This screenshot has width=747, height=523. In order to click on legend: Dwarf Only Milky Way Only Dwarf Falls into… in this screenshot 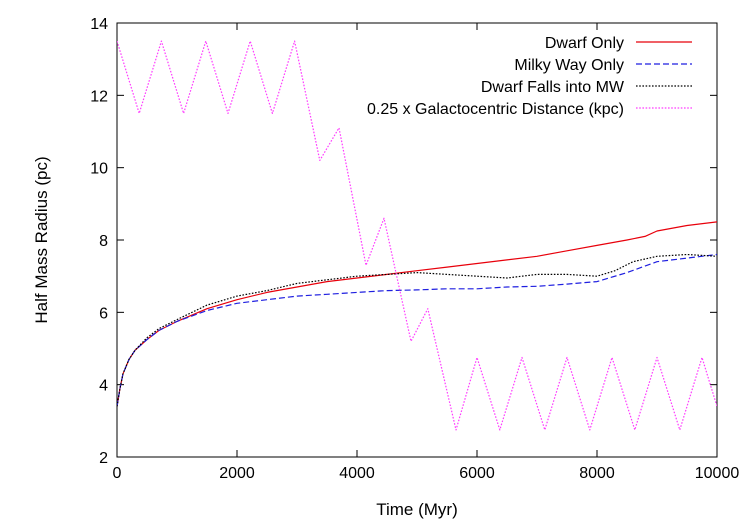, I will do `click(529, 76)`.